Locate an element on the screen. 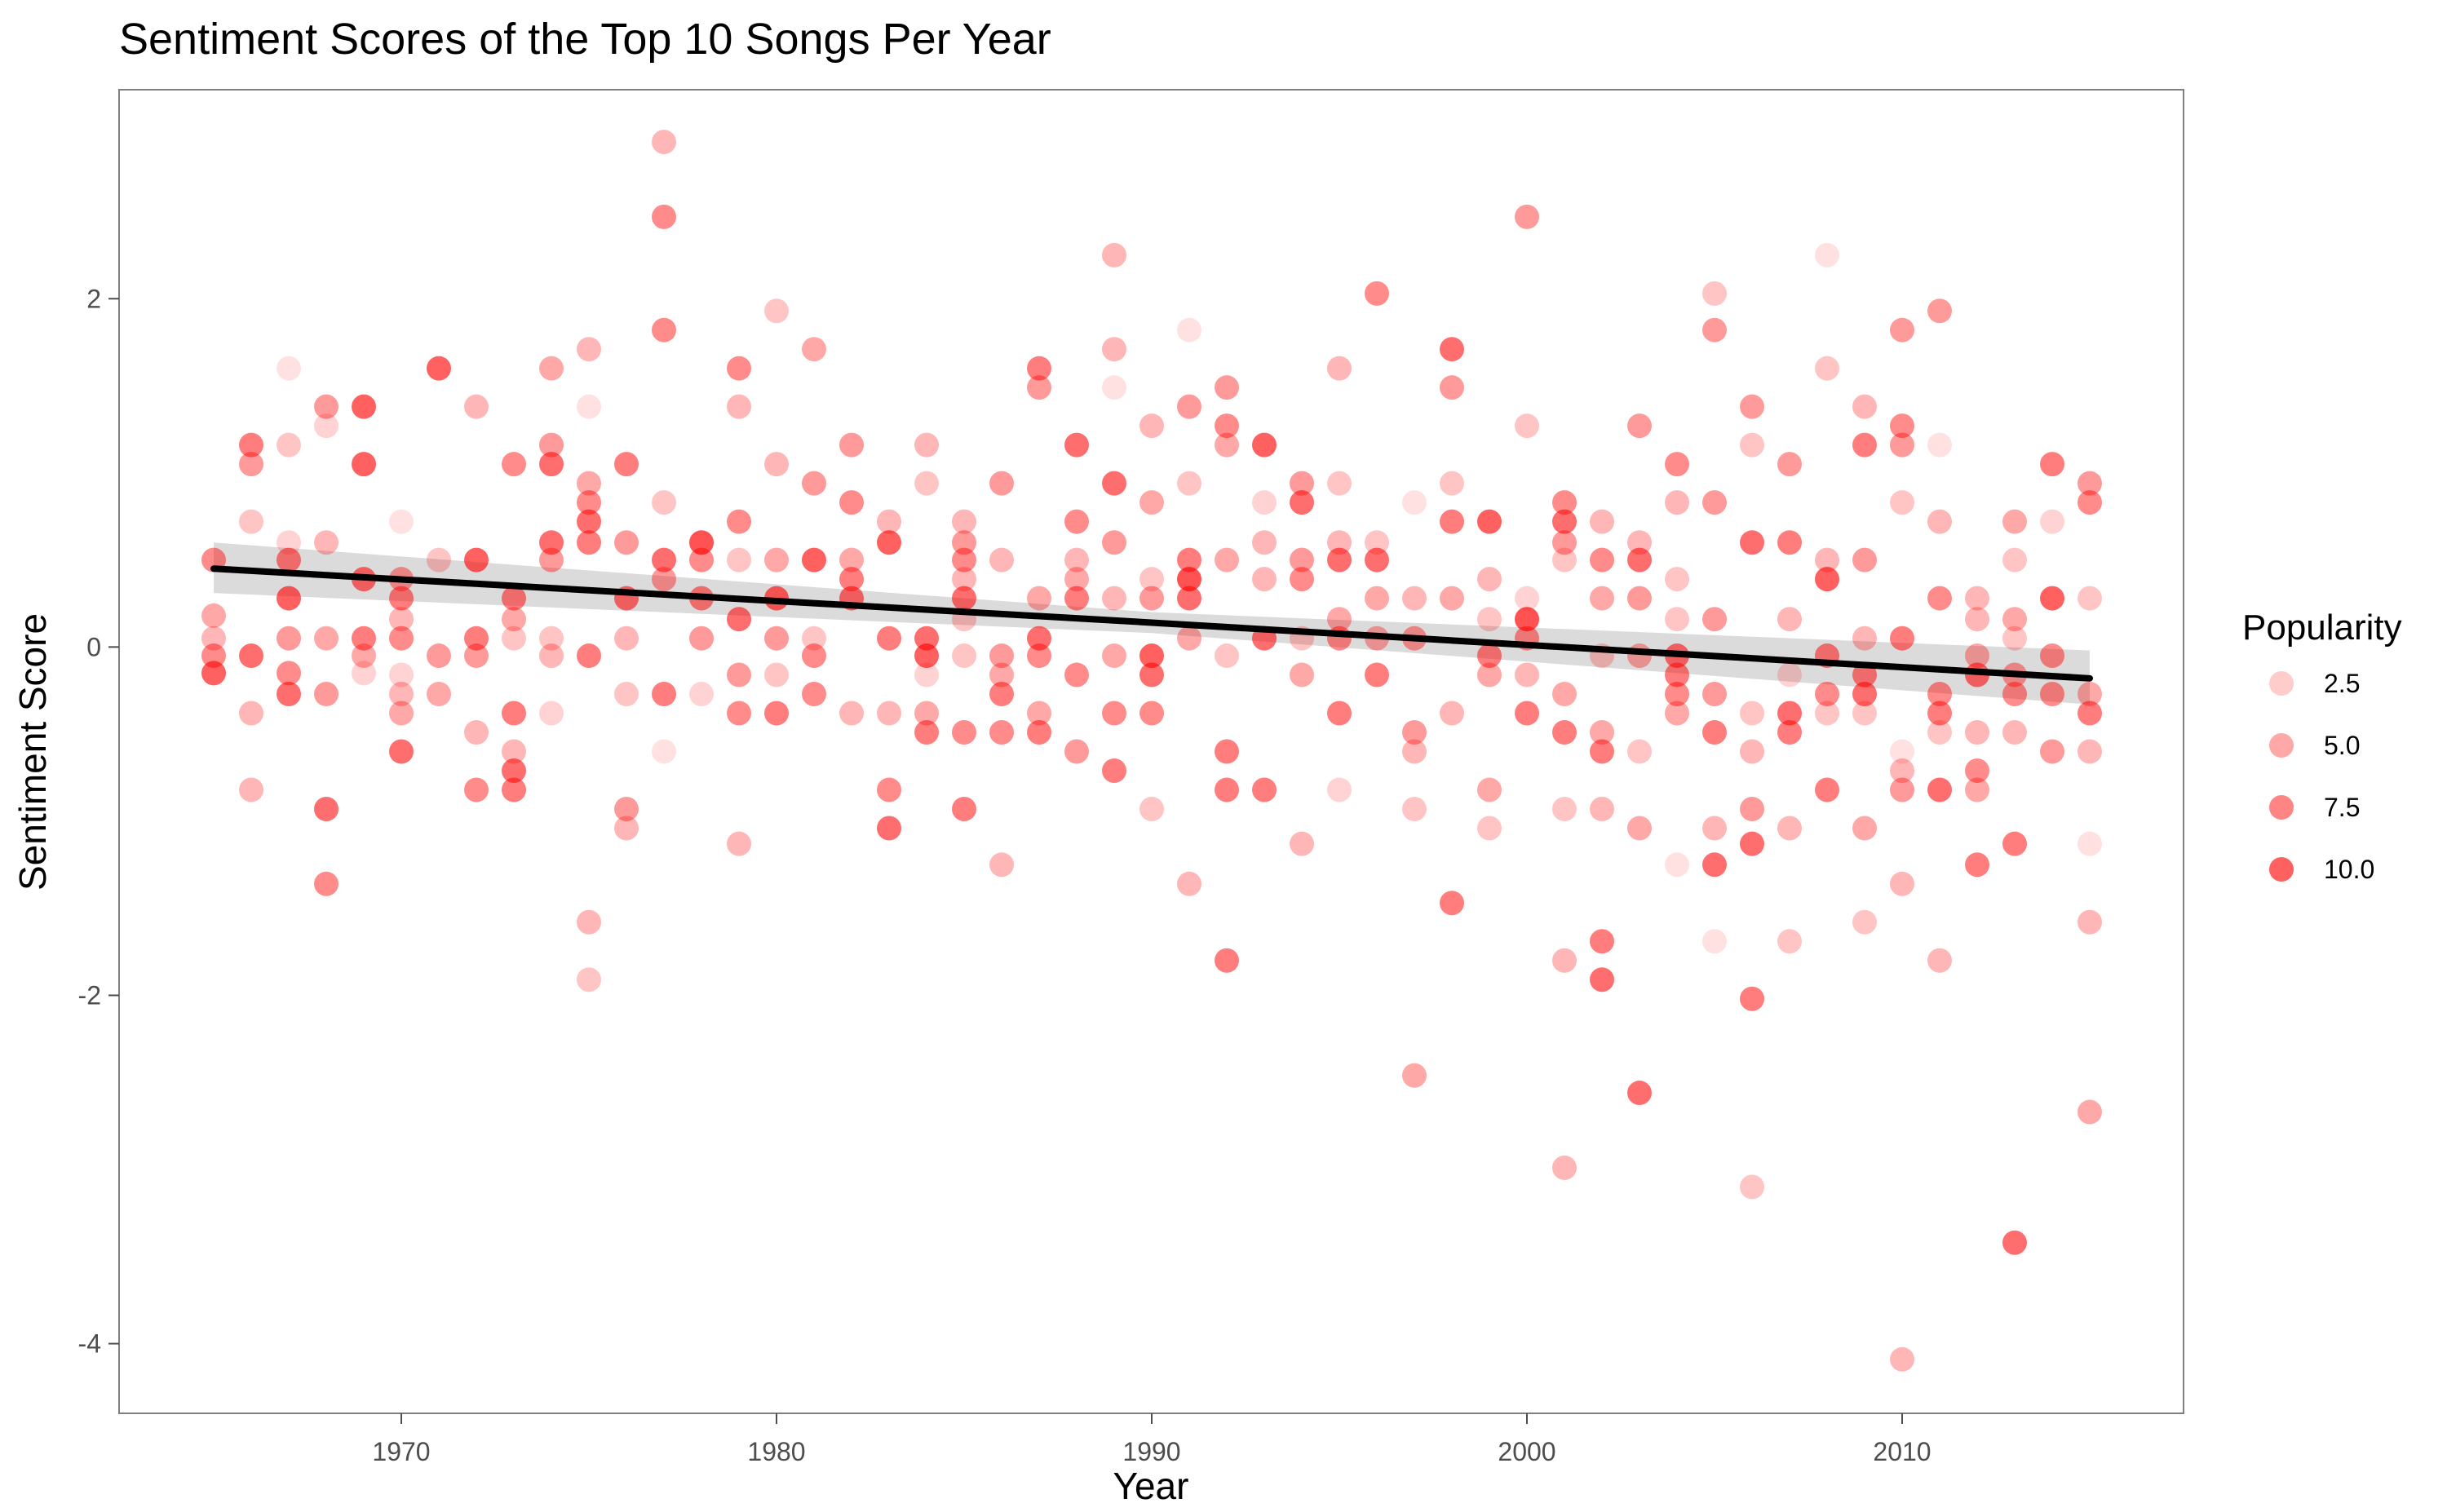  legend-label: 7.5 is located at coordinates (2342, 808).